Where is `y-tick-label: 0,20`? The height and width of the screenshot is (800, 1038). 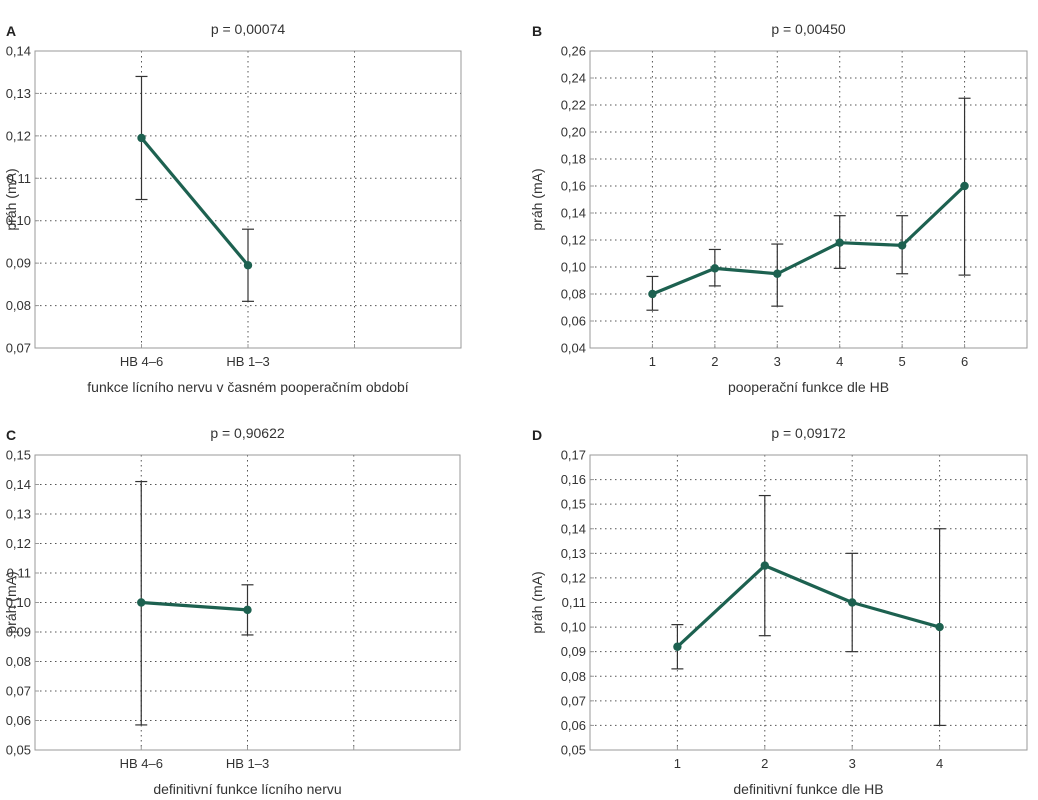 y-tick-label: 0,20 is located at coordinates (573, 132).